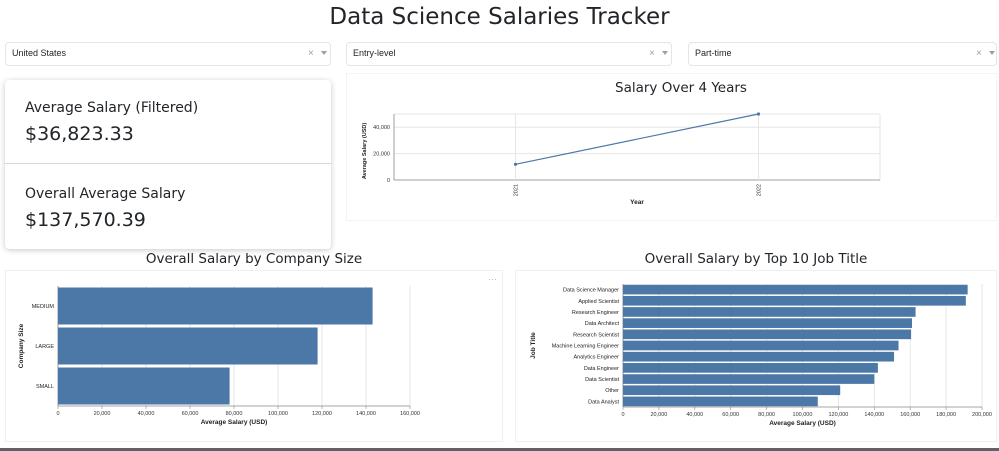  What do you see at coordinates (596, 335) in the screenshot?
I see `y-tick-label: Research Scientist` at bounding box center [596, 335].